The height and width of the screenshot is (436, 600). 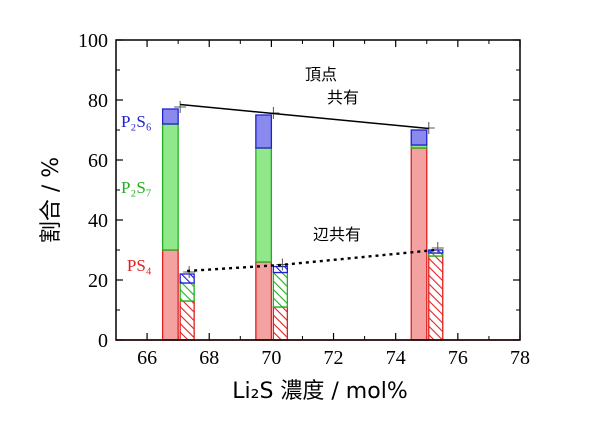 I want to click on y-tick-label: 60, so click(x=98, y=161).